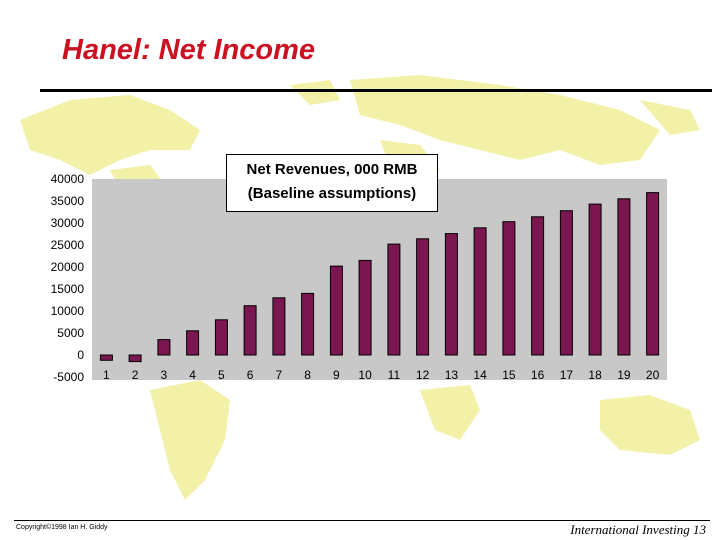 The width and height of the screenshot is (720, 540). I want to click on x-tick-label: 6, so click(250, 375).